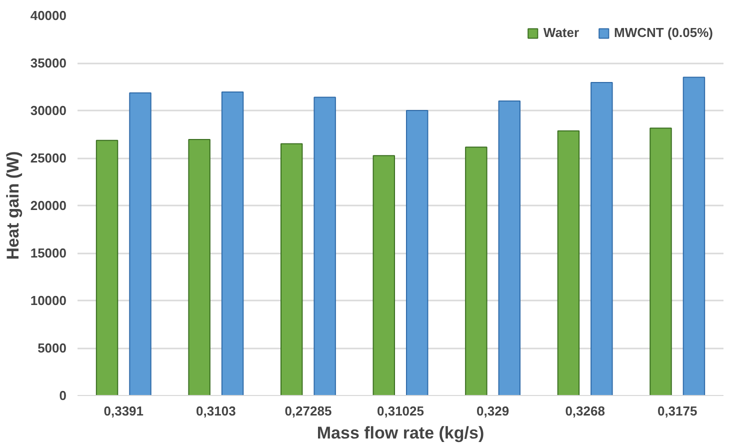 Image resolution: width=738 pixels, height=445 pixels. I want to click on x-tick-label: 0,3103, so click(216, 411).